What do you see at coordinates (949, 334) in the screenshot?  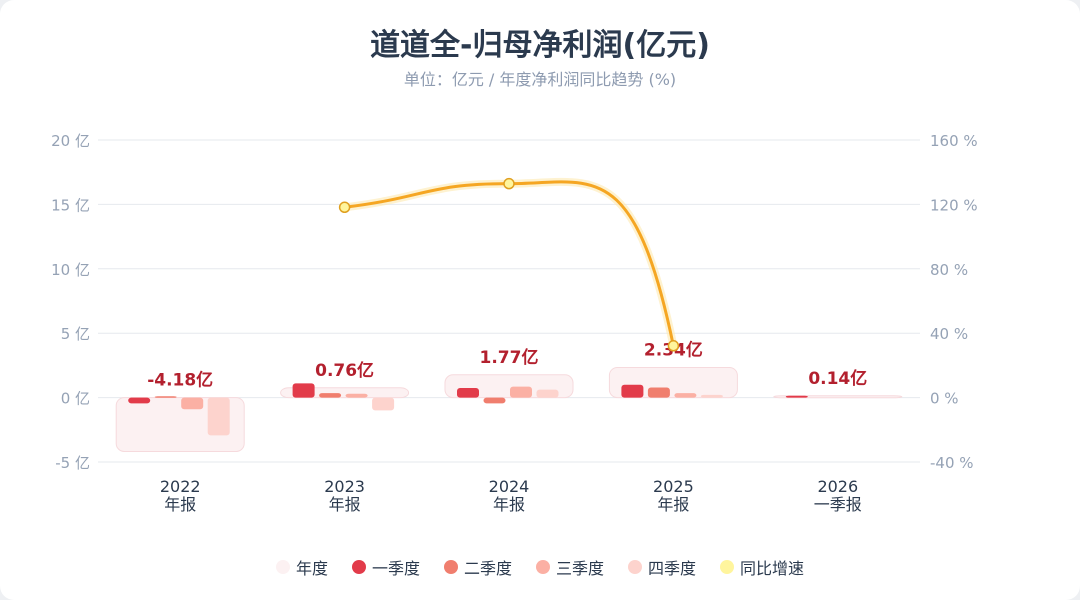 I see `y-right-tick: 40 %` at bounding box center [949, 334].